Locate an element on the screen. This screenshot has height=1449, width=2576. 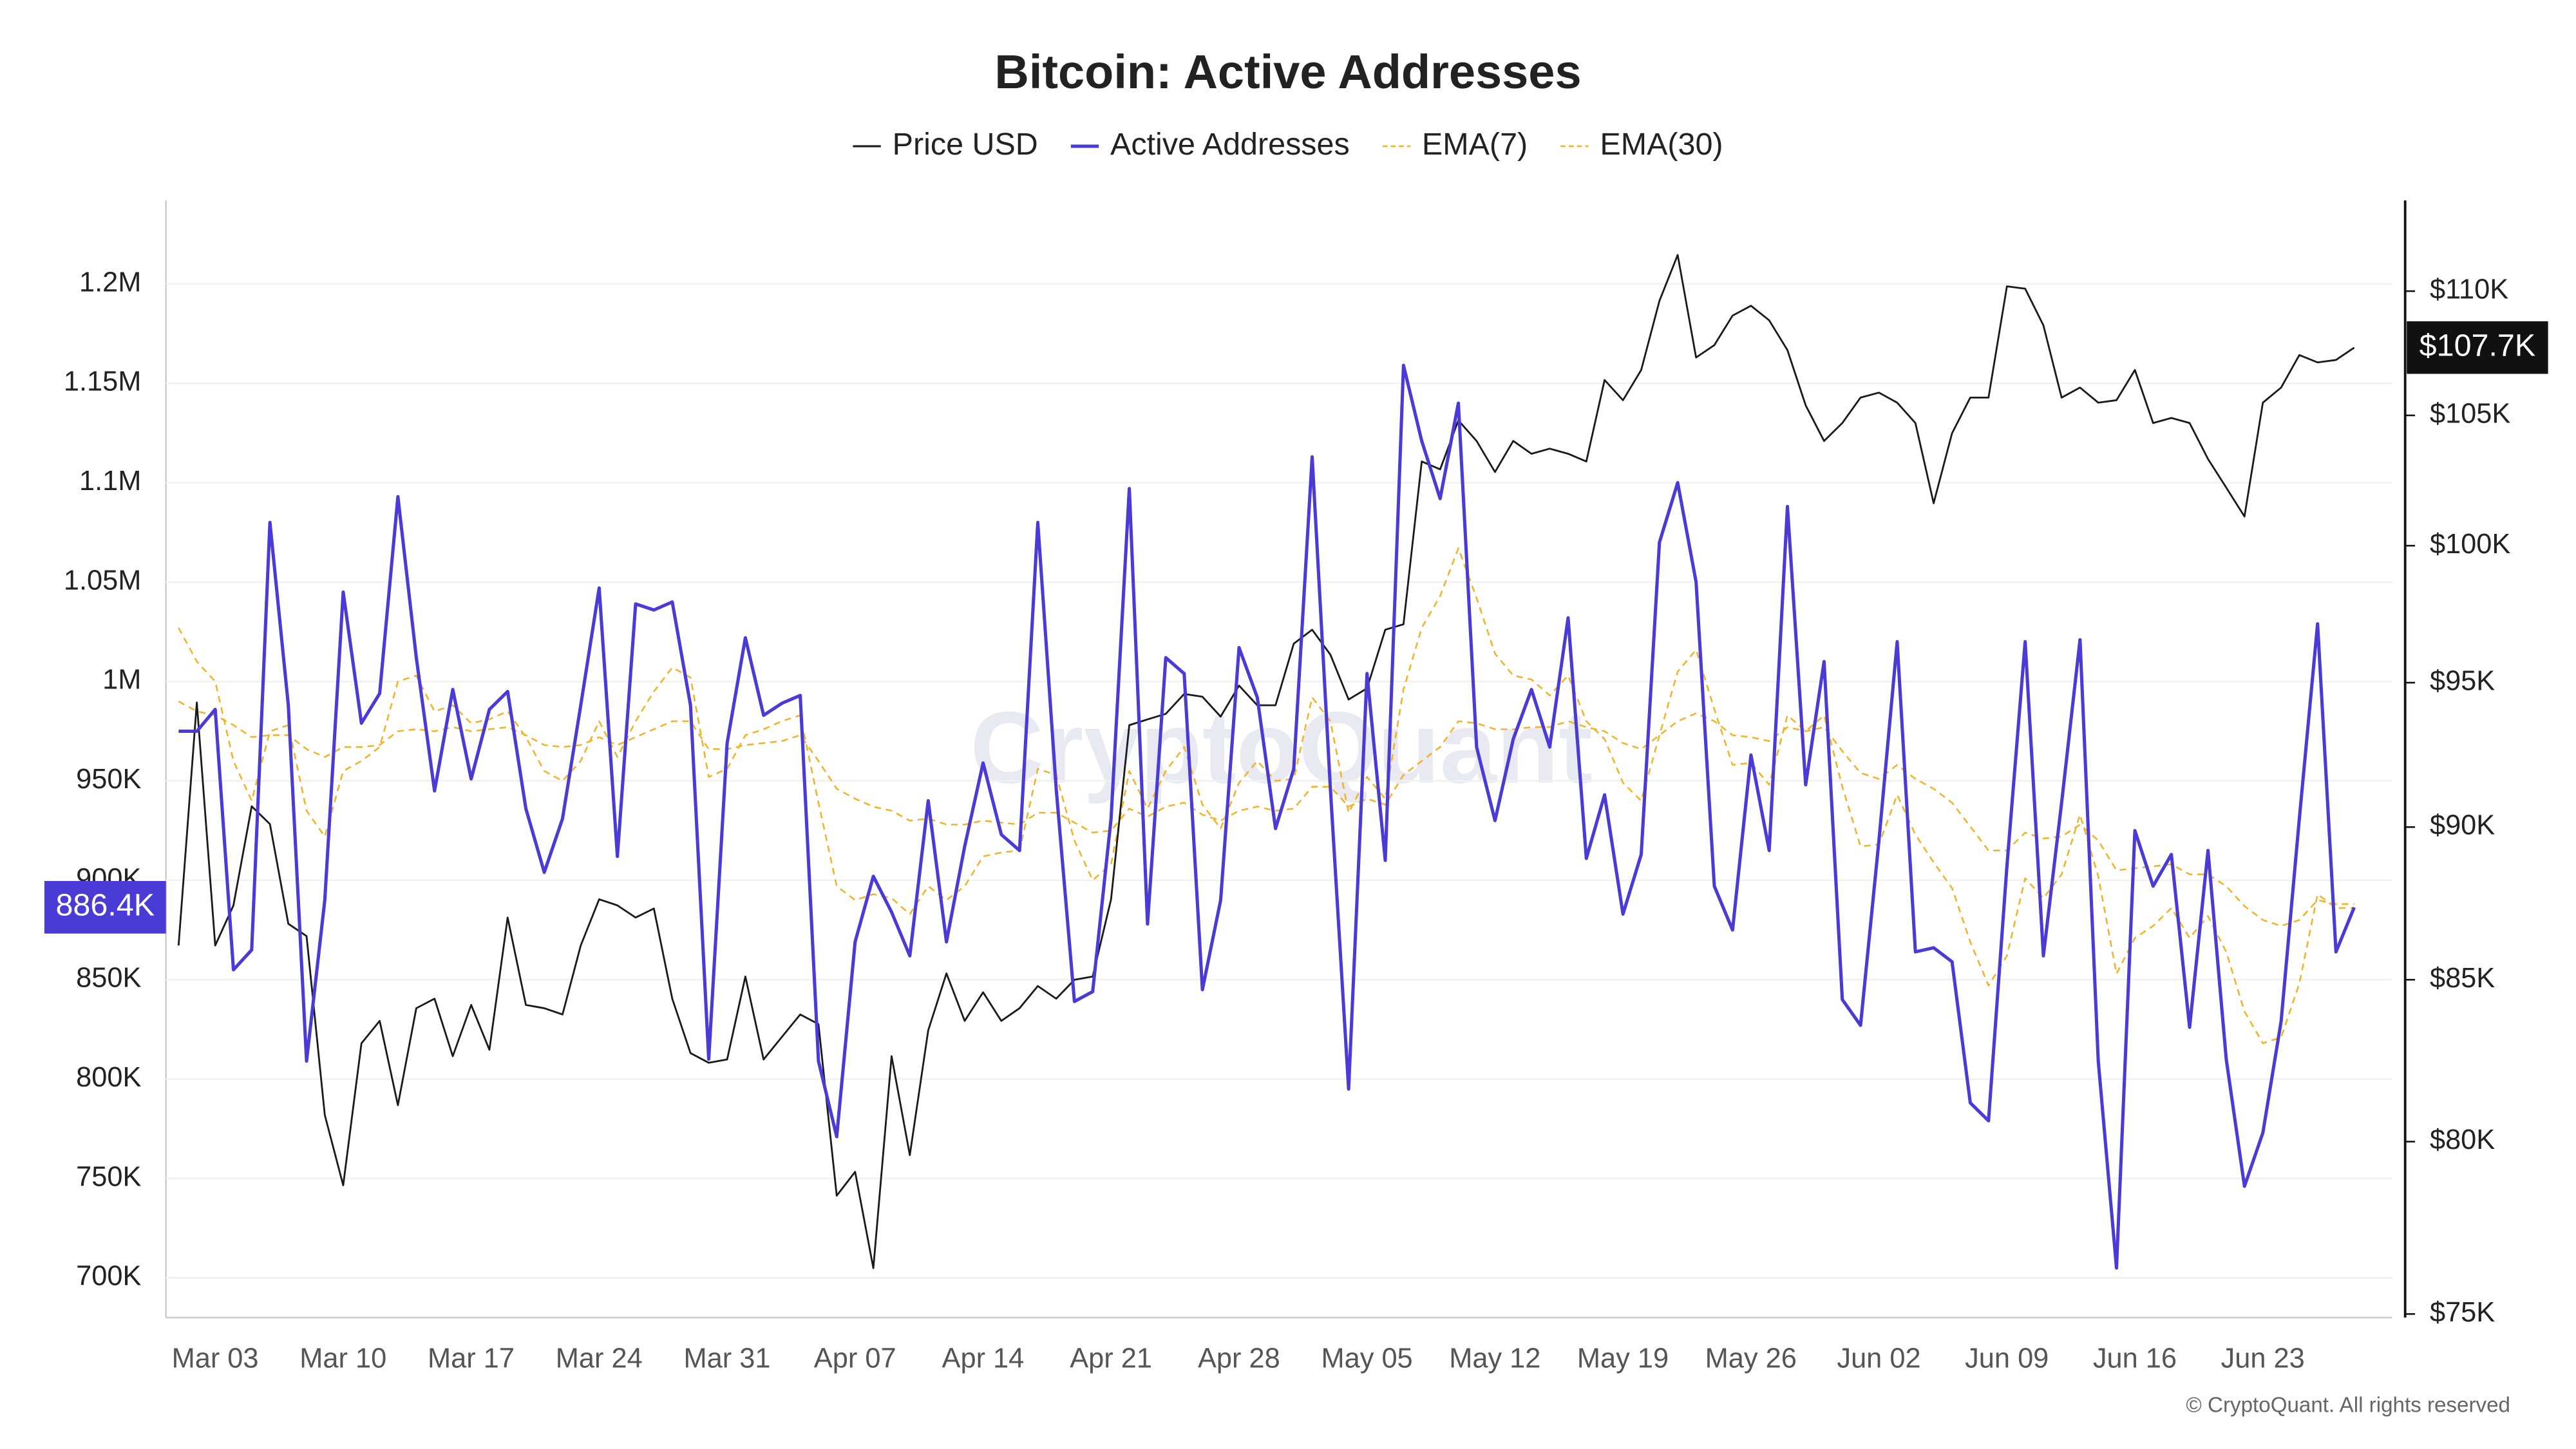
x-tick-label: May 19 is located at coordinates (1623, 1358).